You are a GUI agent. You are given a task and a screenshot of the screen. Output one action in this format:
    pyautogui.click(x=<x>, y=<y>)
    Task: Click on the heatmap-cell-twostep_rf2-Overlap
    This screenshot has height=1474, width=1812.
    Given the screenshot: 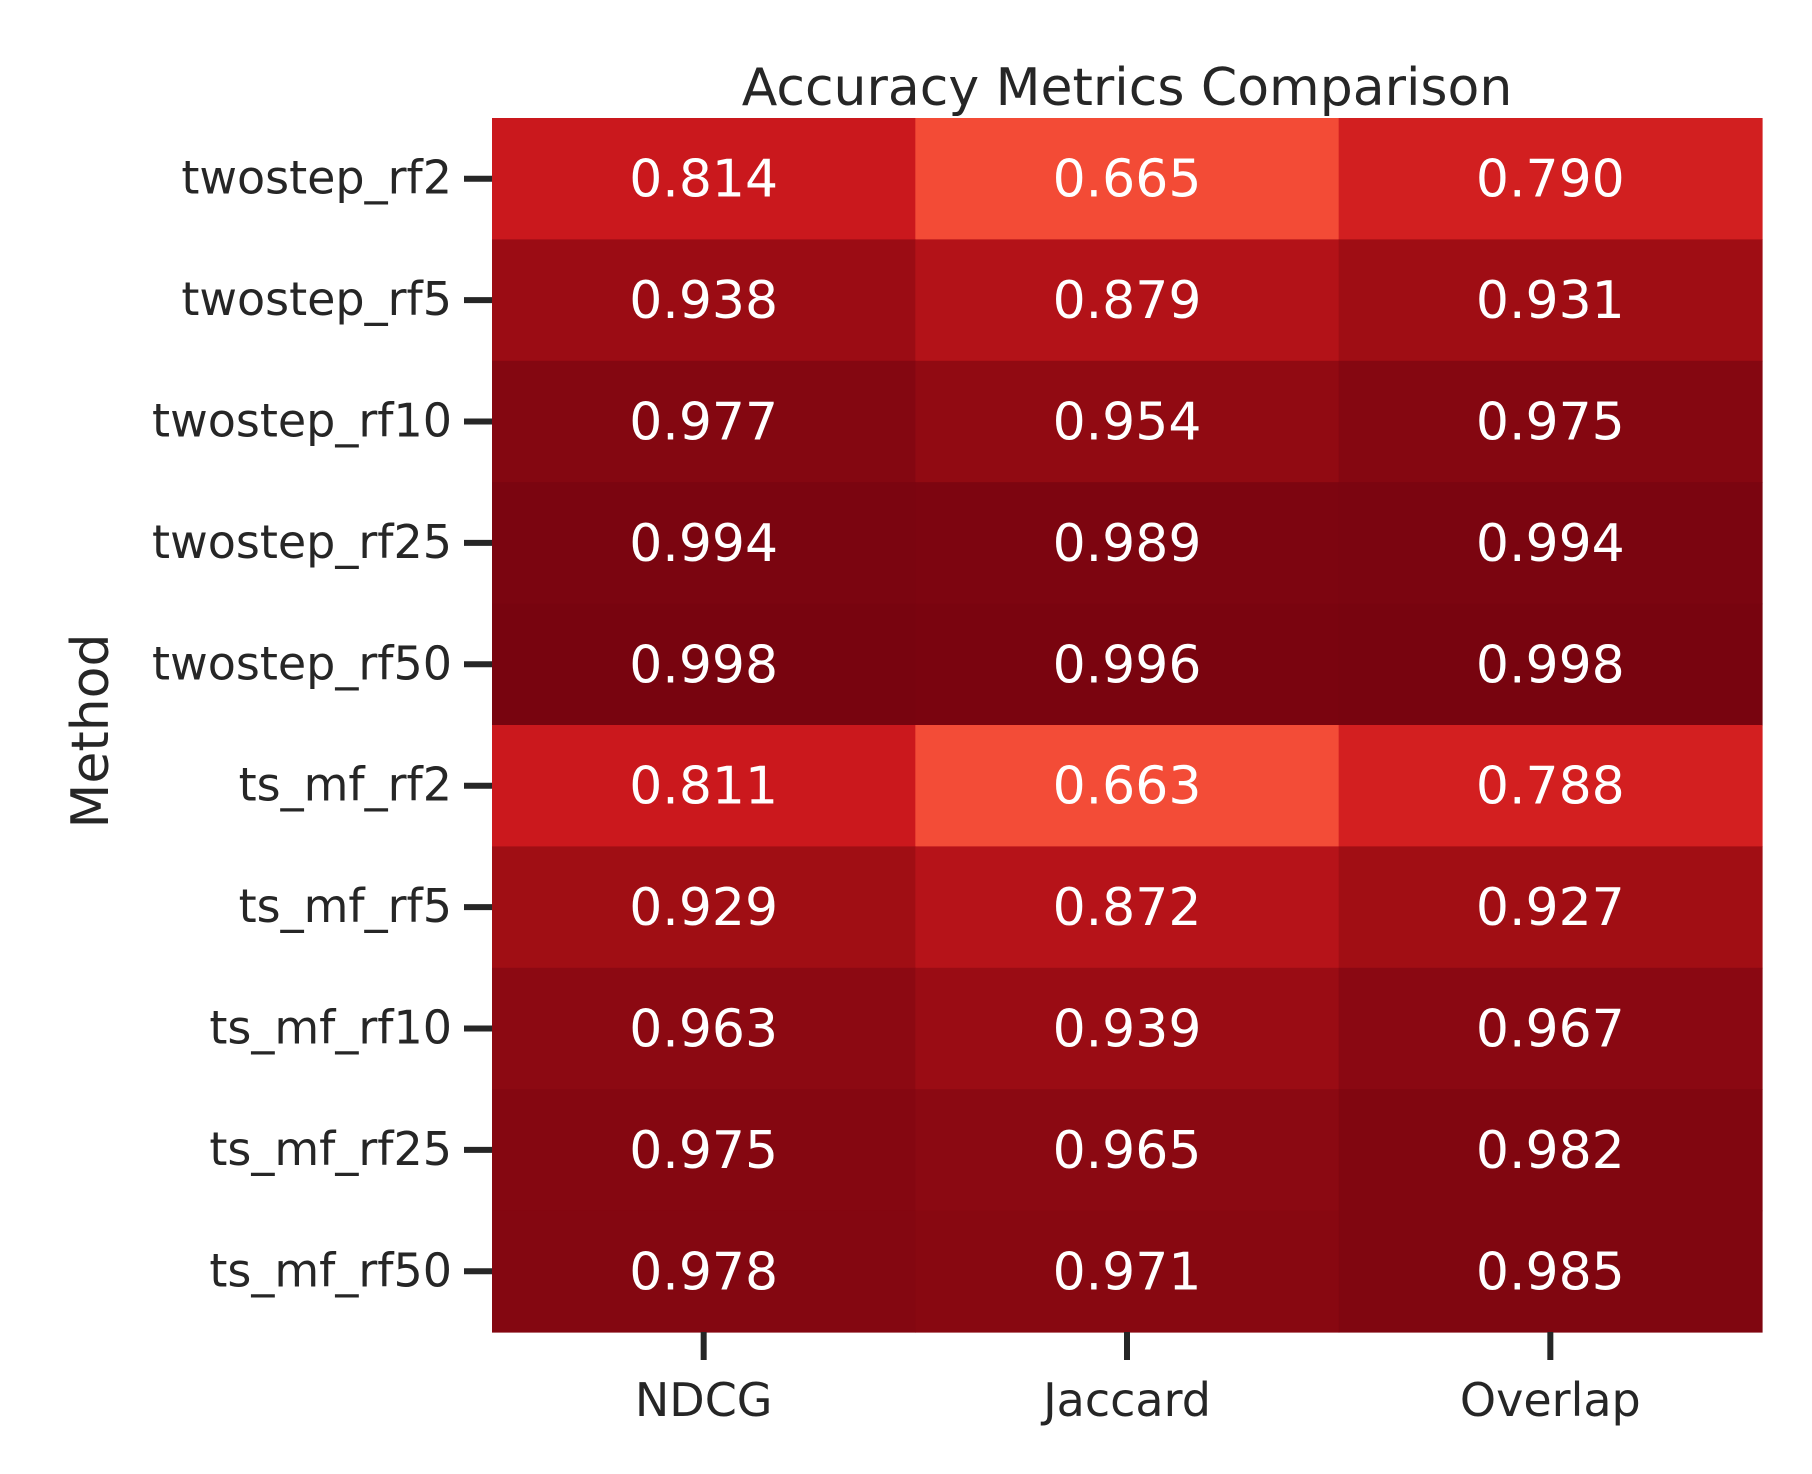 What is the action you would take?
    pyautogui.click(x=1550, y=179)
    